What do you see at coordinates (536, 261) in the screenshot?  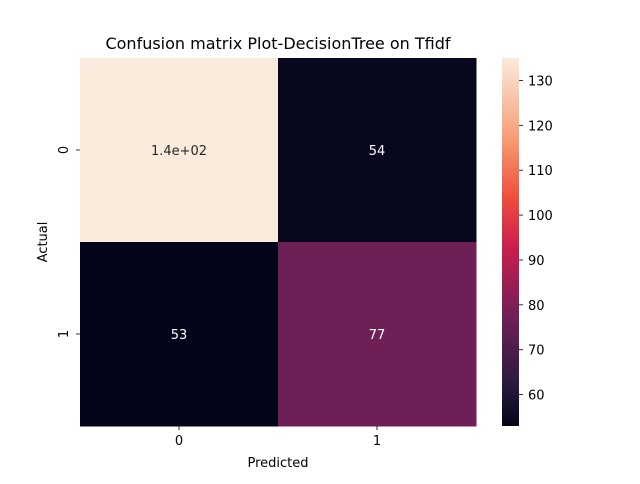 I see `colorbar-tick-label: 90` at bounding box center [536, 261].